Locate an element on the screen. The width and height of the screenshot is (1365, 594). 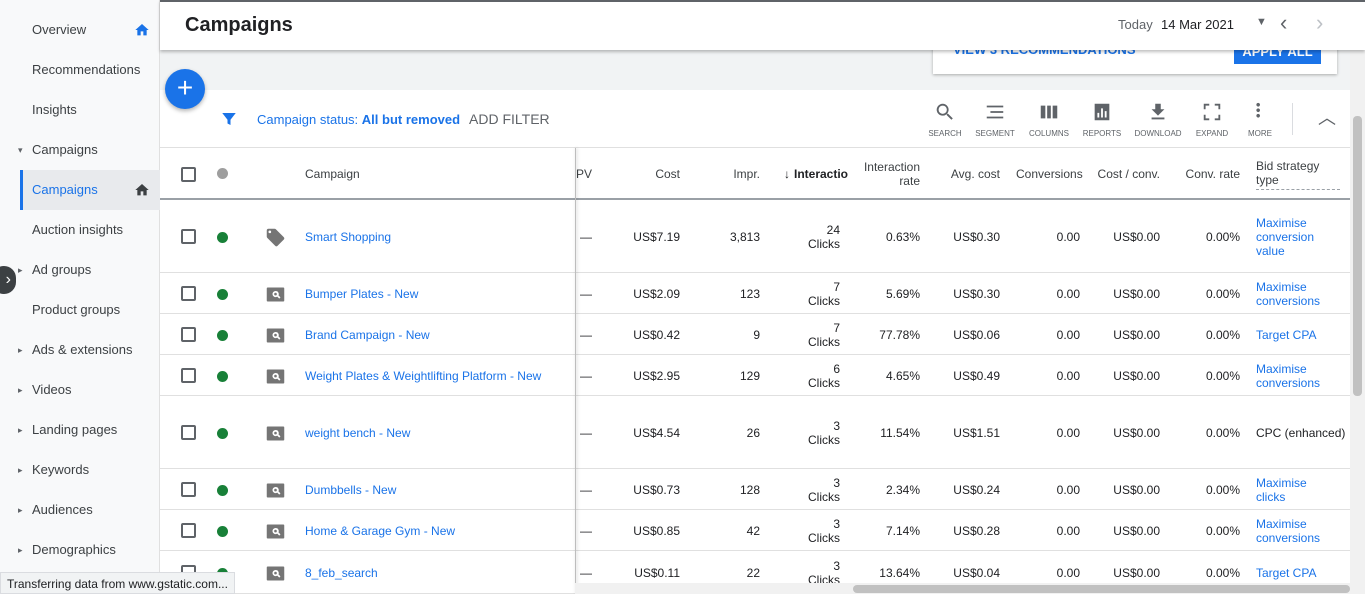
cell-bid-strategy: Maximise conversion value is located at coordinates (1298, 236).